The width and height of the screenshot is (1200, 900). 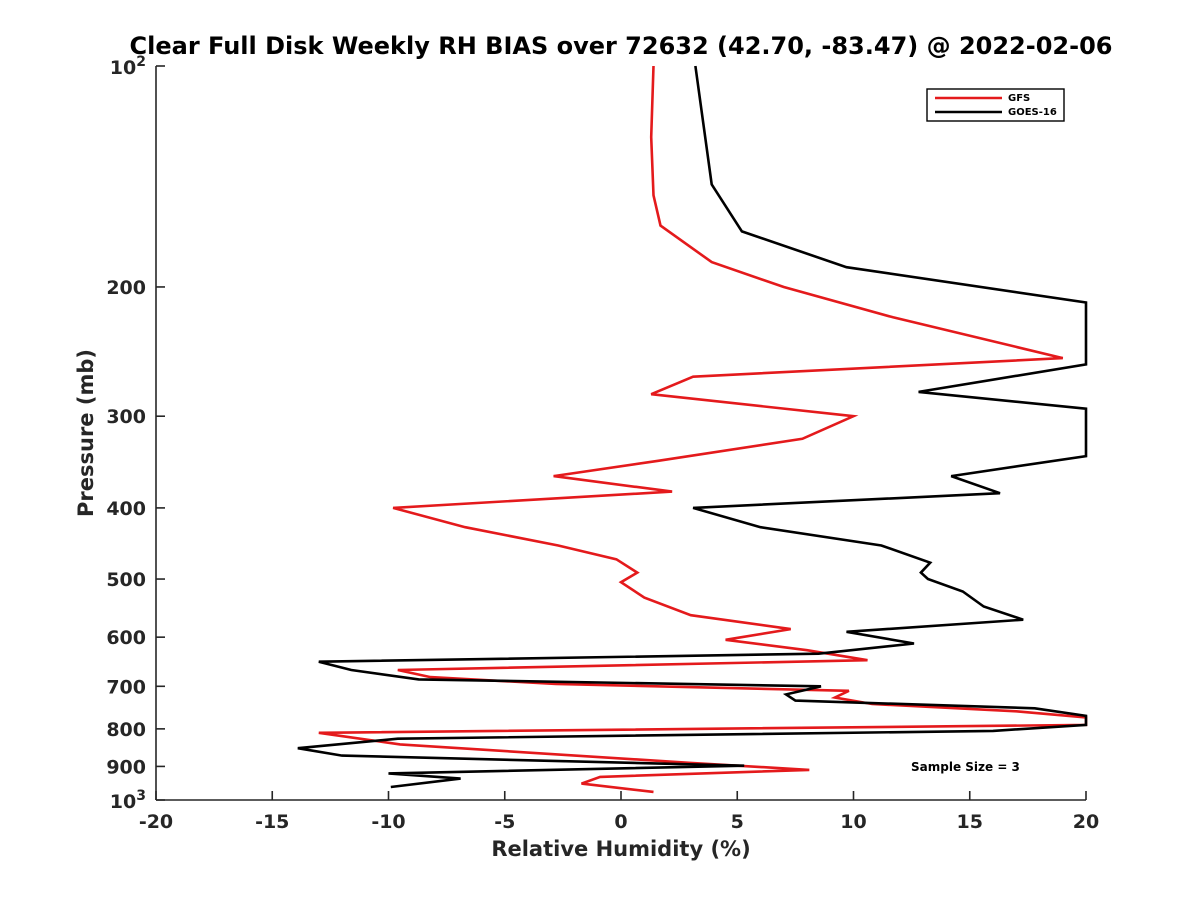 I want to click on y-axis-label: Pressure (mb), so click(x=86, y=433).